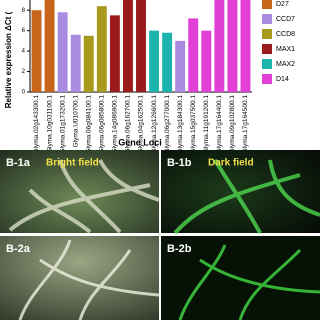 This screenshot has height=320, width=320. I want to click on y-tick-label: 4, so click(24, 52).